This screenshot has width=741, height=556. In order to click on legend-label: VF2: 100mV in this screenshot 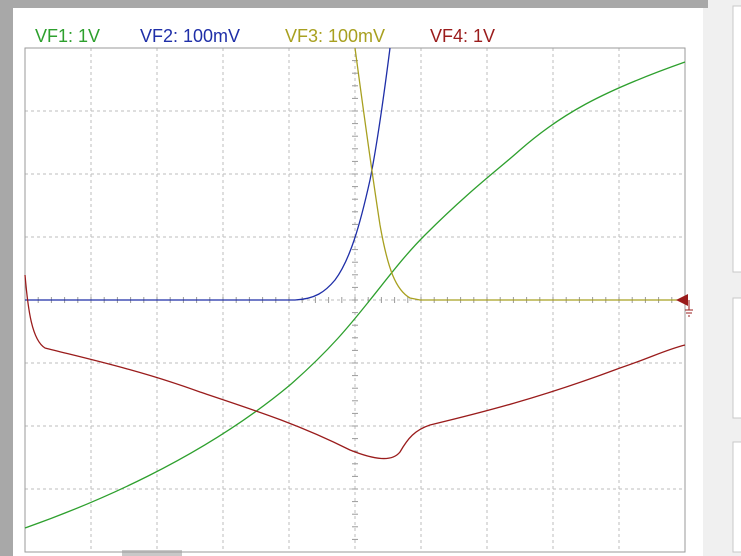, I will do `click(190, 36)`.